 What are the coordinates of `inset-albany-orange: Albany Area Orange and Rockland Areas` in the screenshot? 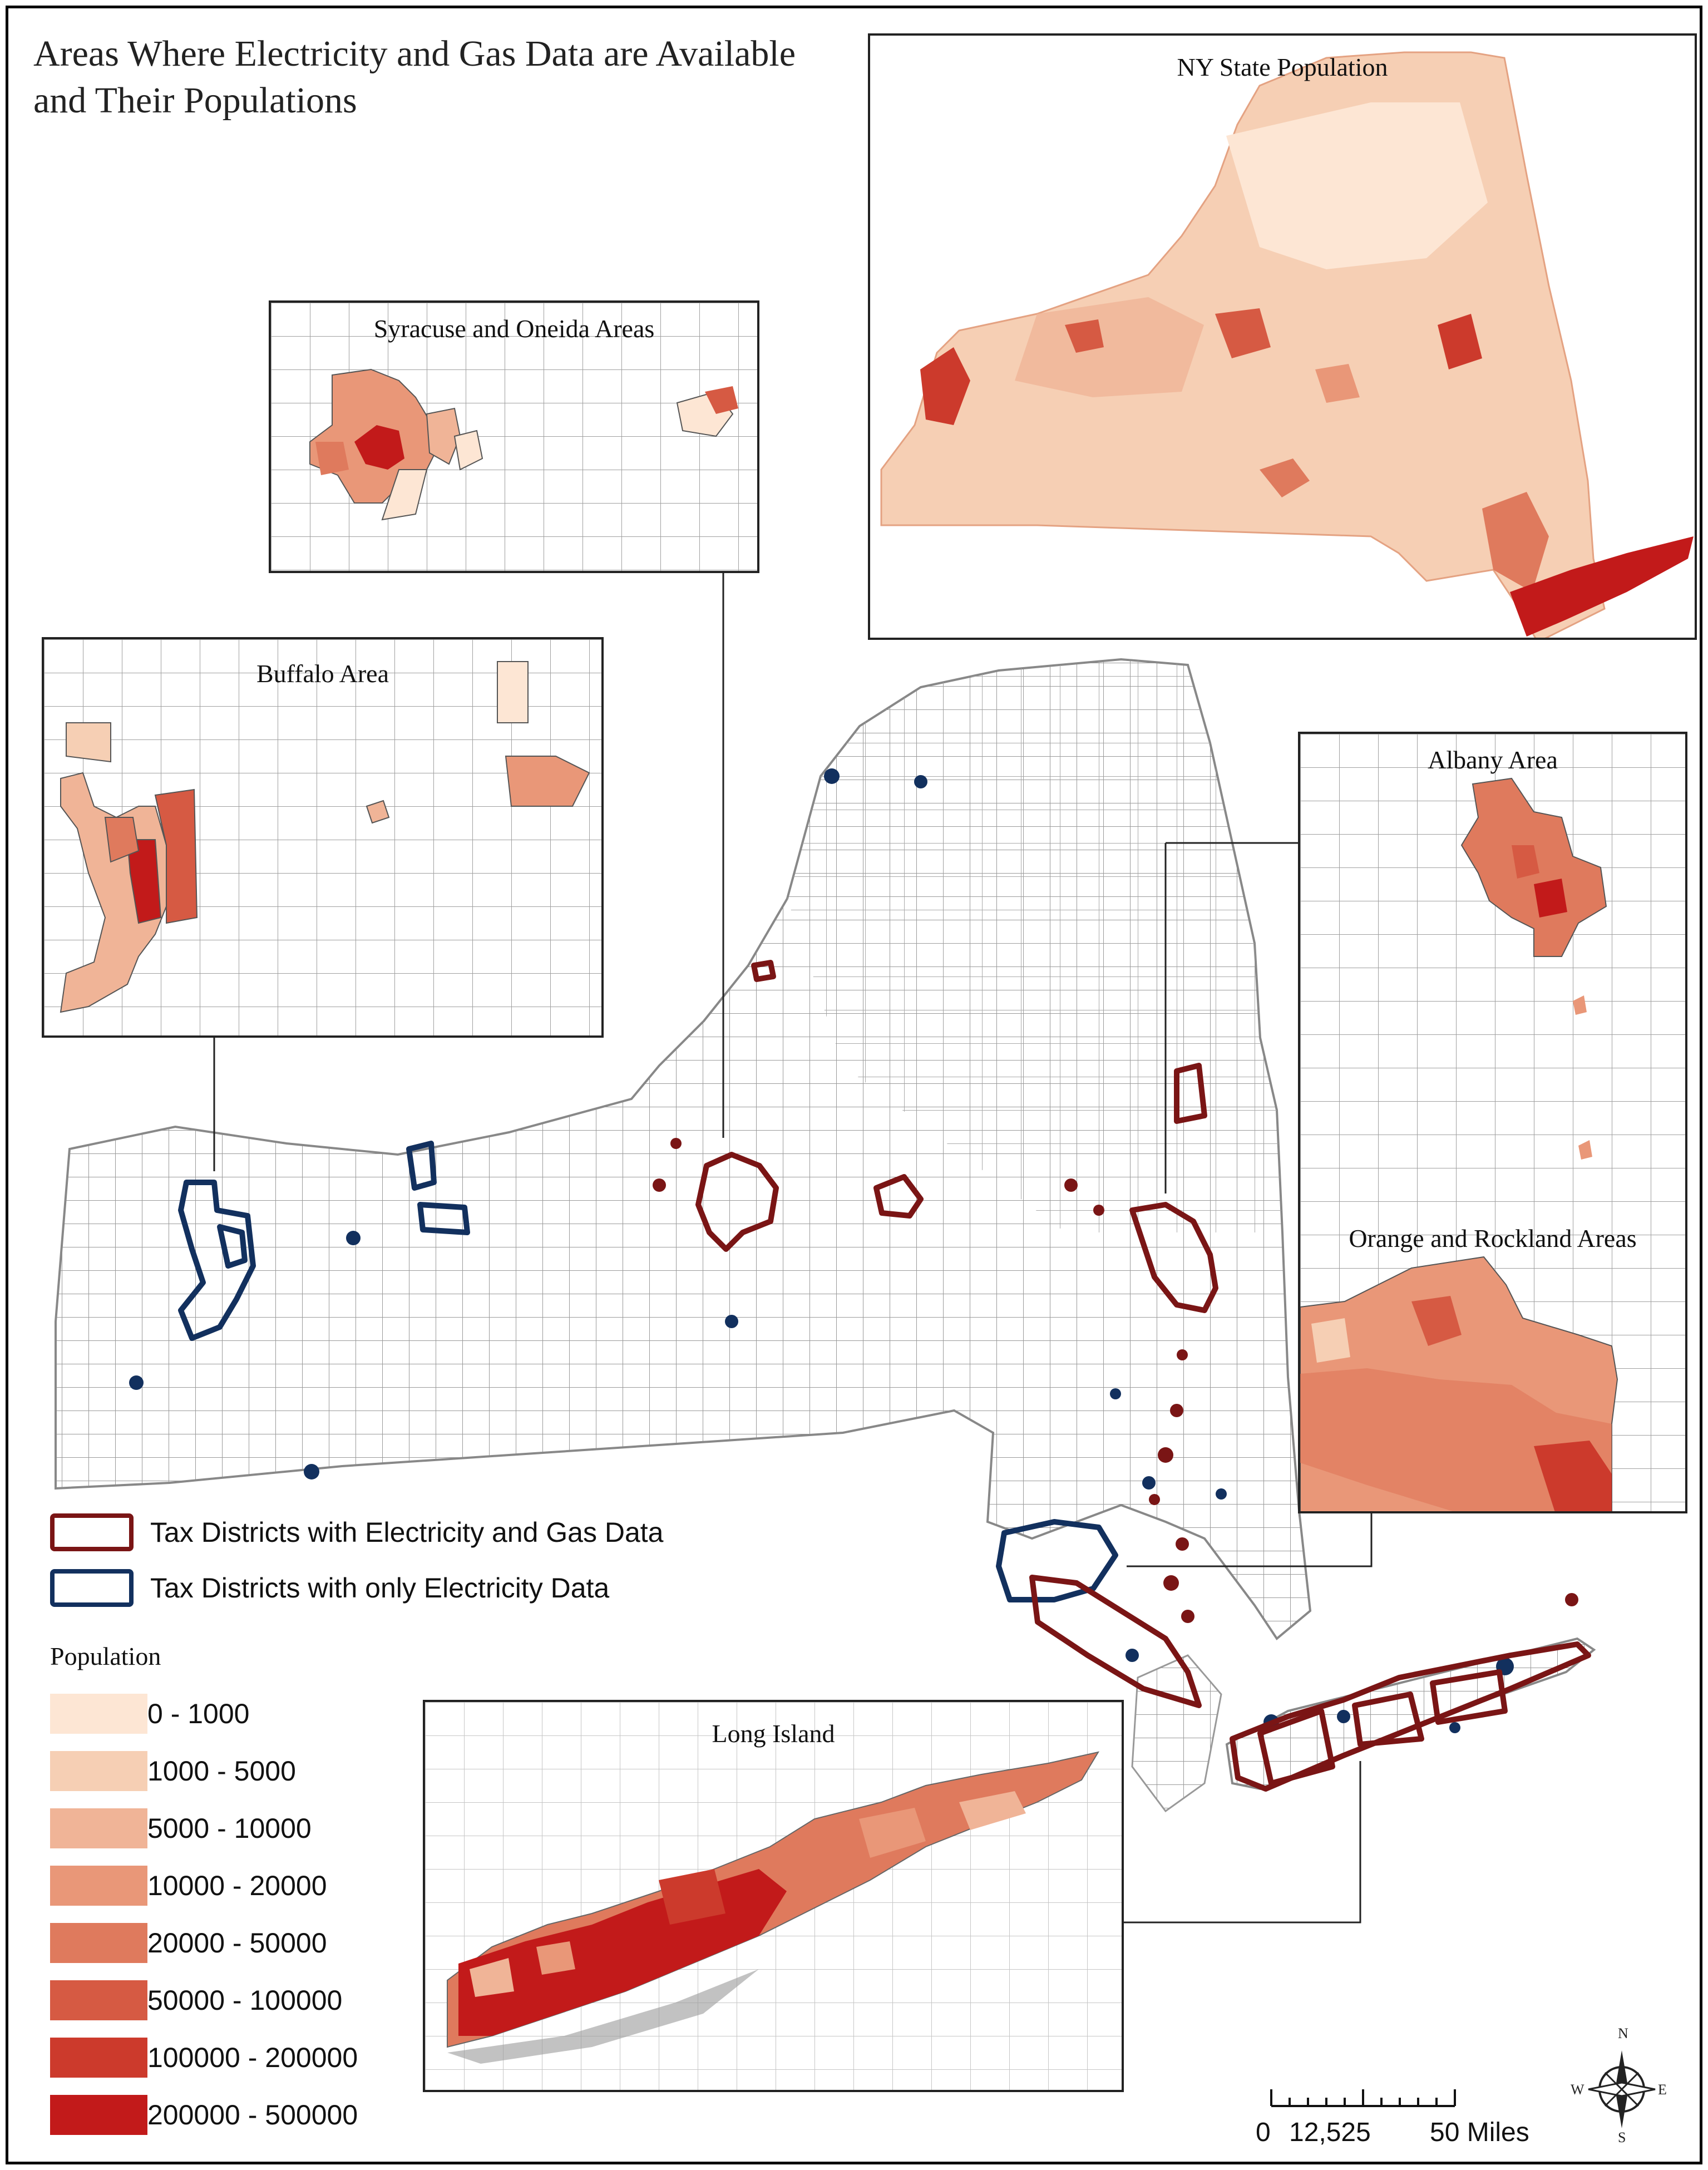 It's located at (1492, 1122).